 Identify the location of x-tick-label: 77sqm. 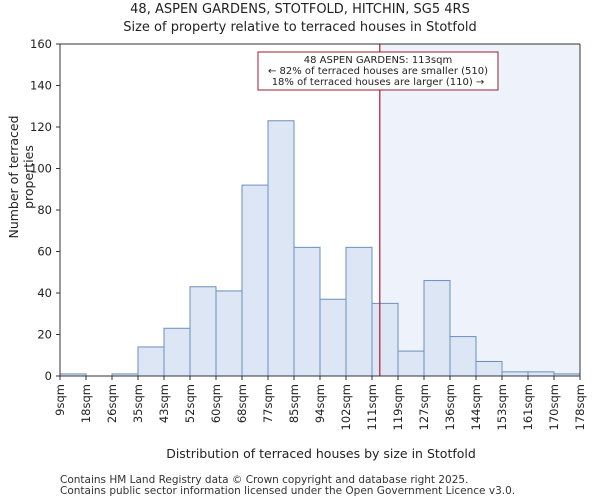
(268, 403).